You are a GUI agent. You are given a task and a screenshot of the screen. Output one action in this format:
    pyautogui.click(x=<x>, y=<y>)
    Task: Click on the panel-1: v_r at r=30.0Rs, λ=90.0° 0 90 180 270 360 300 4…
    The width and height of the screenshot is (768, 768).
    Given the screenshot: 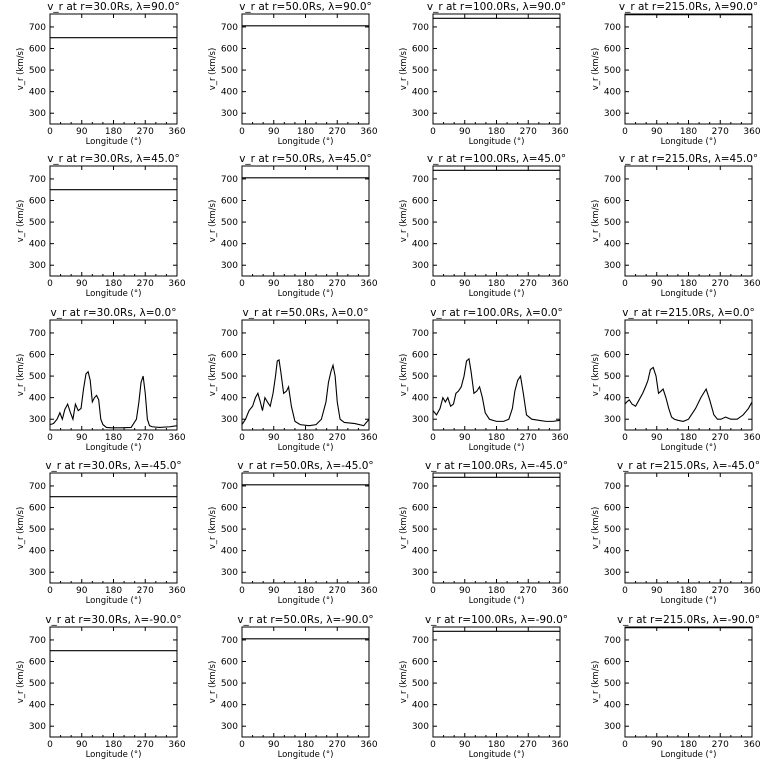 What is the action you would take?
    pyautogui.click(x=101, y=74)
    